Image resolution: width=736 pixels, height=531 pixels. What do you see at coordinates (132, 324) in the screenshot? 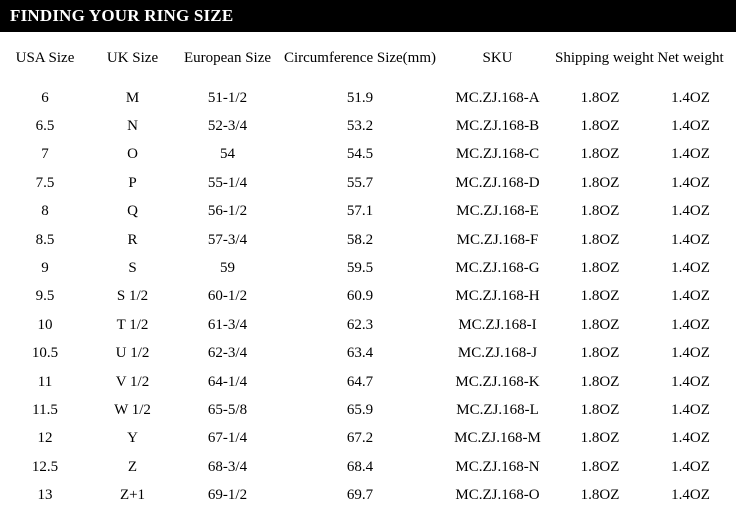
I see `cell-uk-size: T 1/2` at bounding box center [132, 324].